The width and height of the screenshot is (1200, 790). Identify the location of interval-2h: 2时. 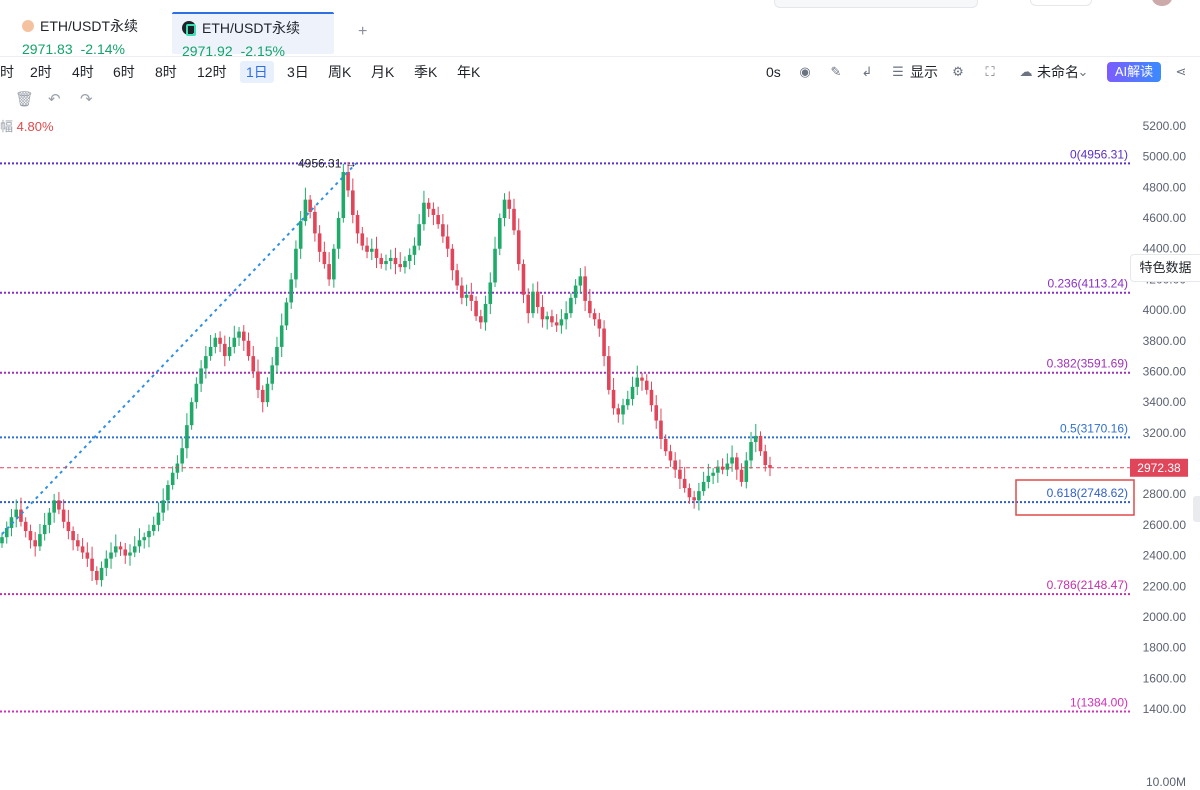
(41, 72).